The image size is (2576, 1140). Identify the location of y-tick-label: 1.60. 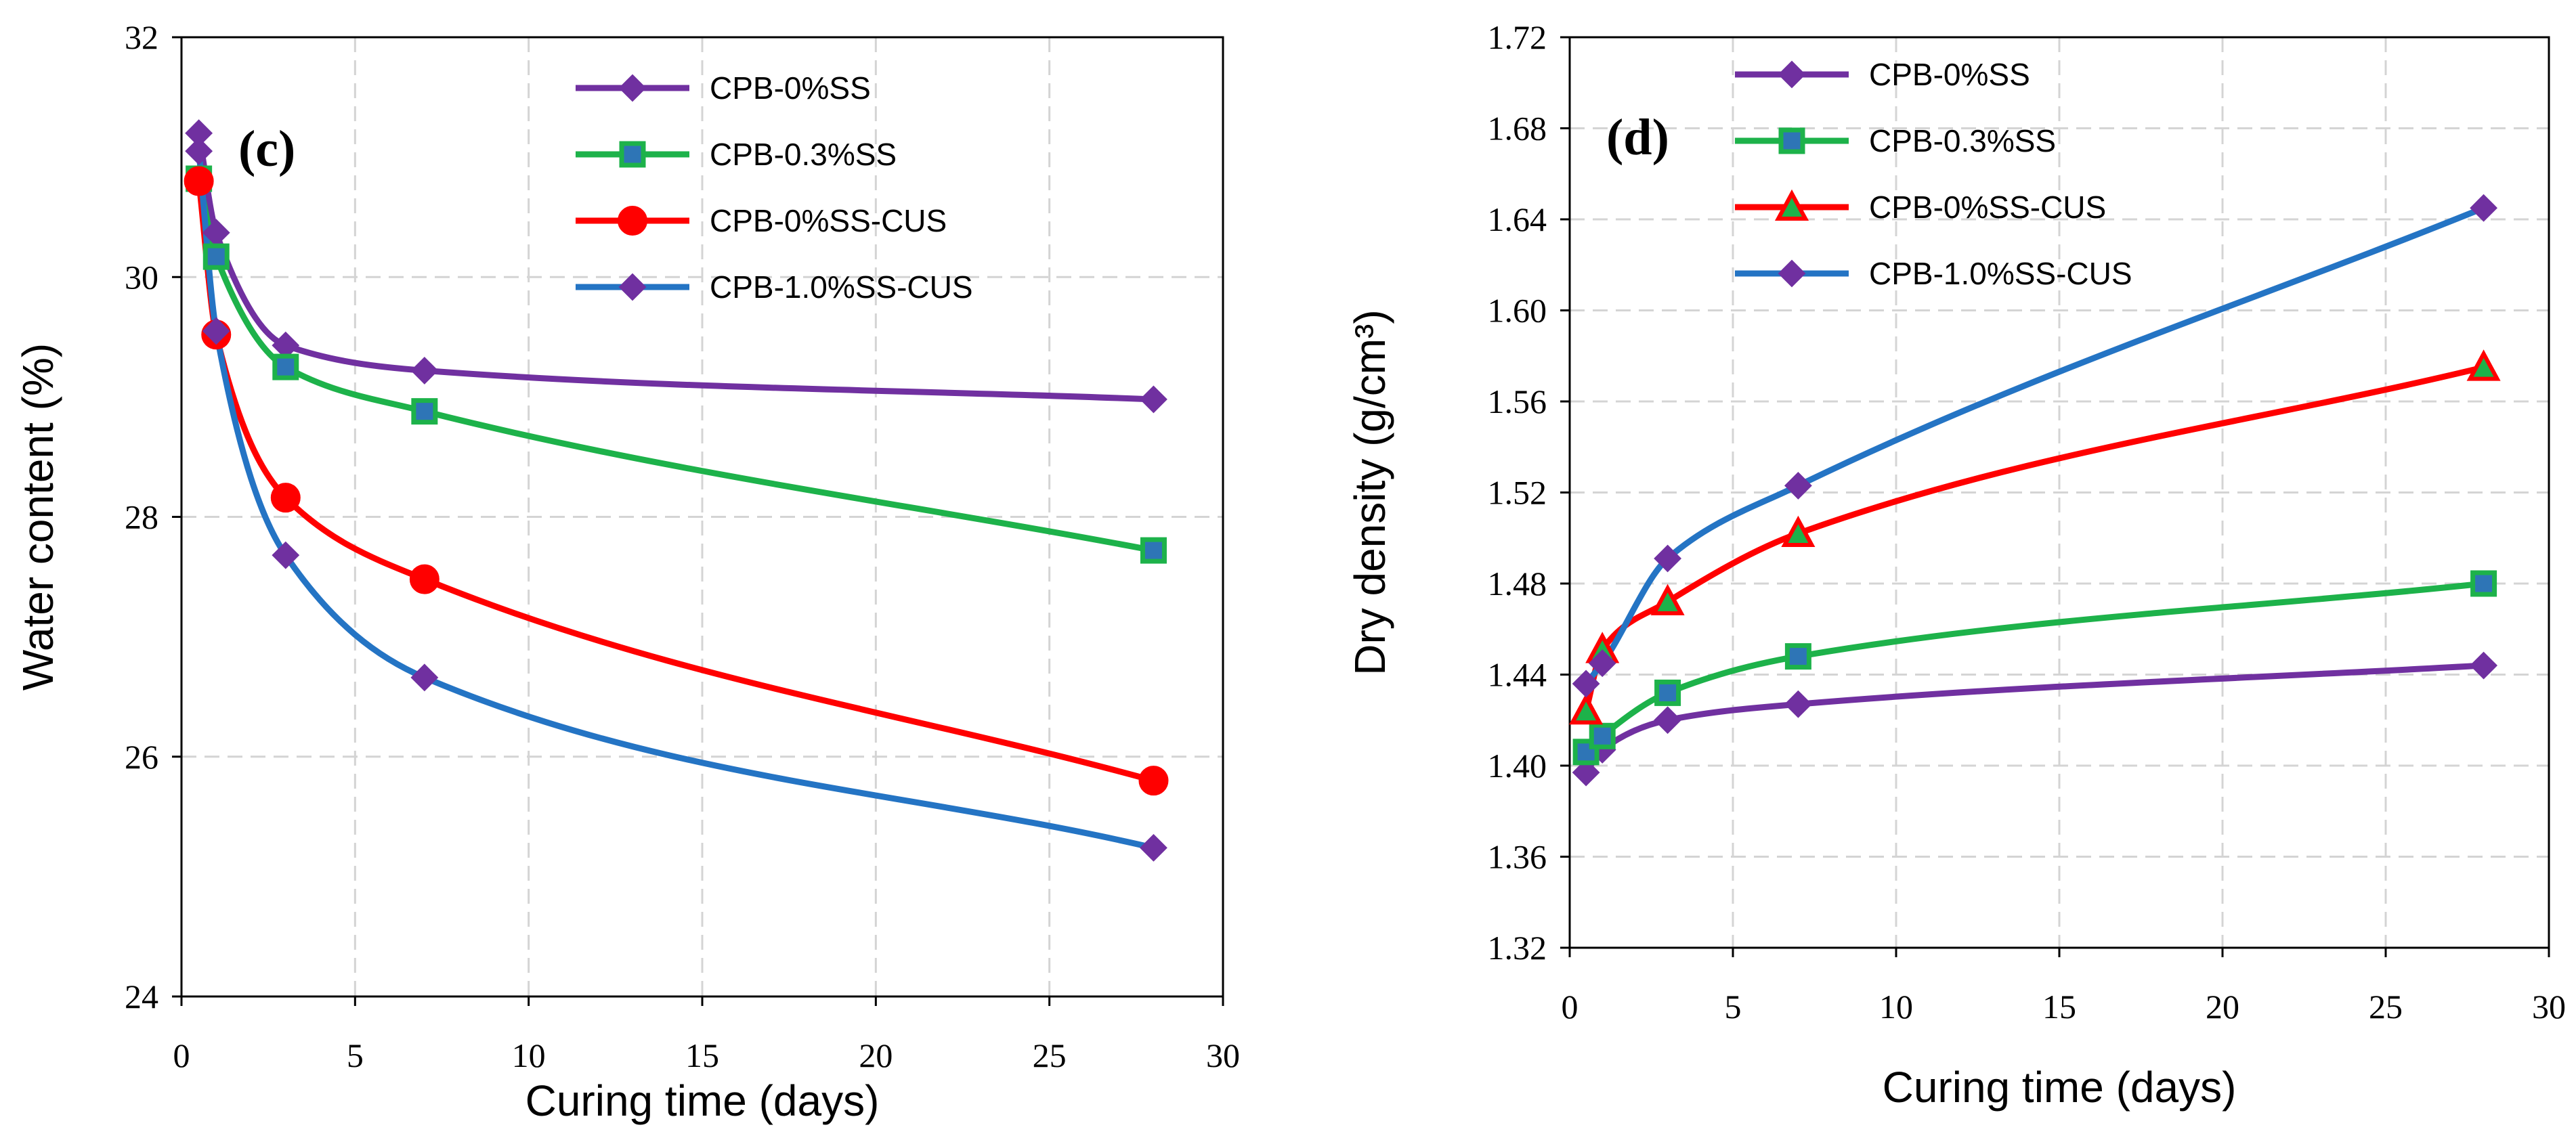
(1517, 311).